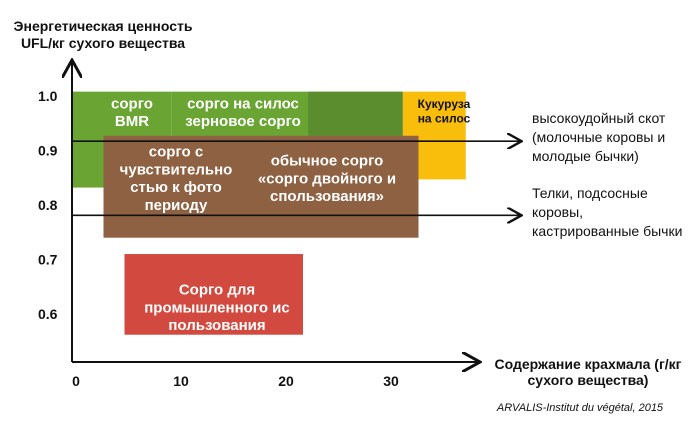  I want to click on box-label-line: обычное сорго, so click(327, 161).